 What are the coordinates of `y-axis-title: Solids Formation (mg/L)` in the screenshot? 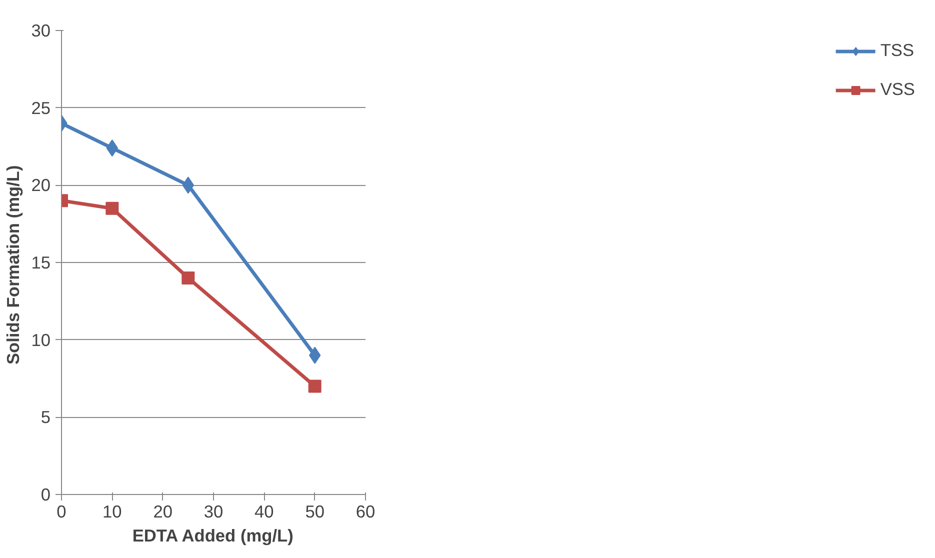 It's located at (13, 265).